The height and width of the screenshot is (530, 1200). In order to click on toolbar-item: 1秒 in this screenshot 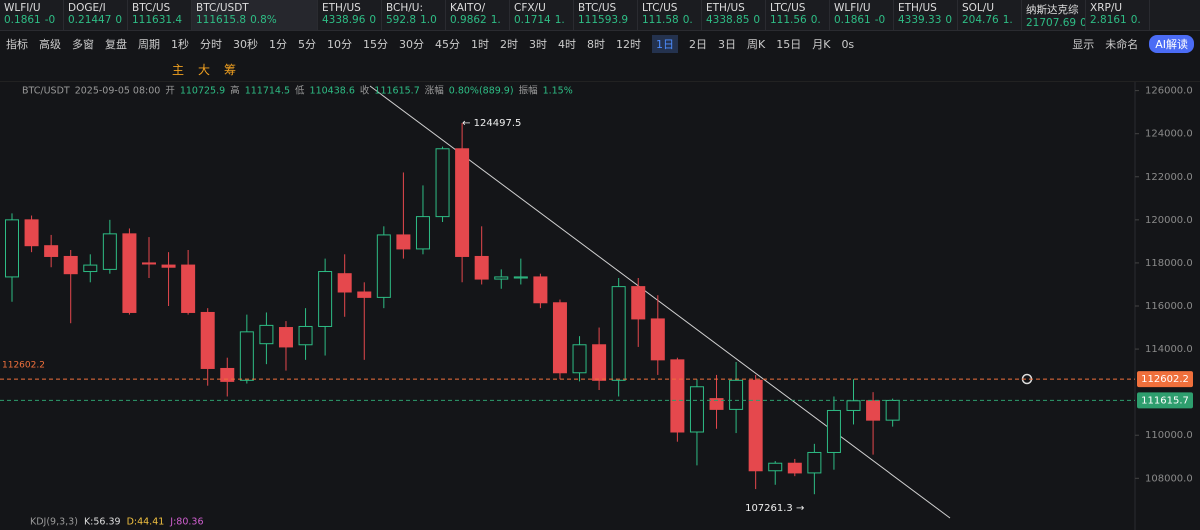, I will do `click(180, 44)`.